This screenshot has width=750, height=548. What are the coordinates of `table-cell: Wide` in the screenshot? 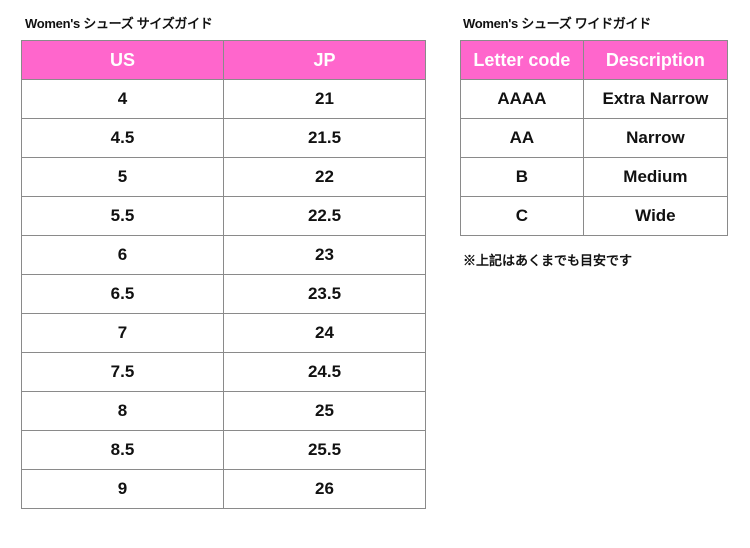 It's located at (655, 216).